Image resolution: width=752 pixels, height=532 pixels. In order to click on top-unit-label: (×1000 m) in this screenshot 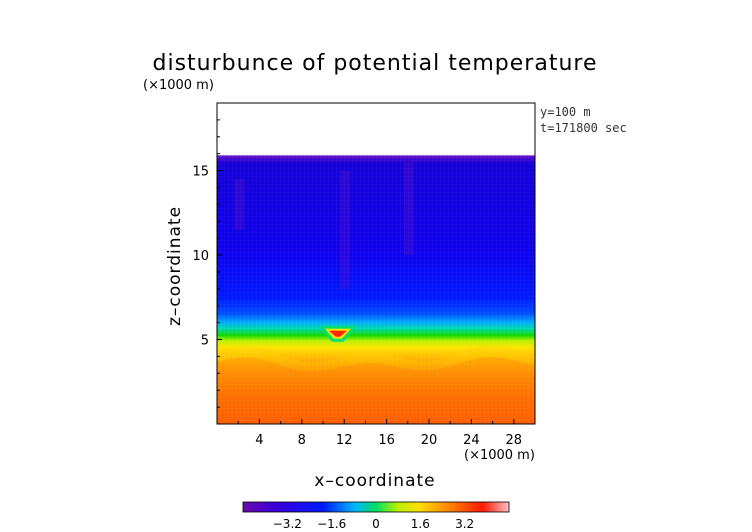, I will do `click(178, 85)`.